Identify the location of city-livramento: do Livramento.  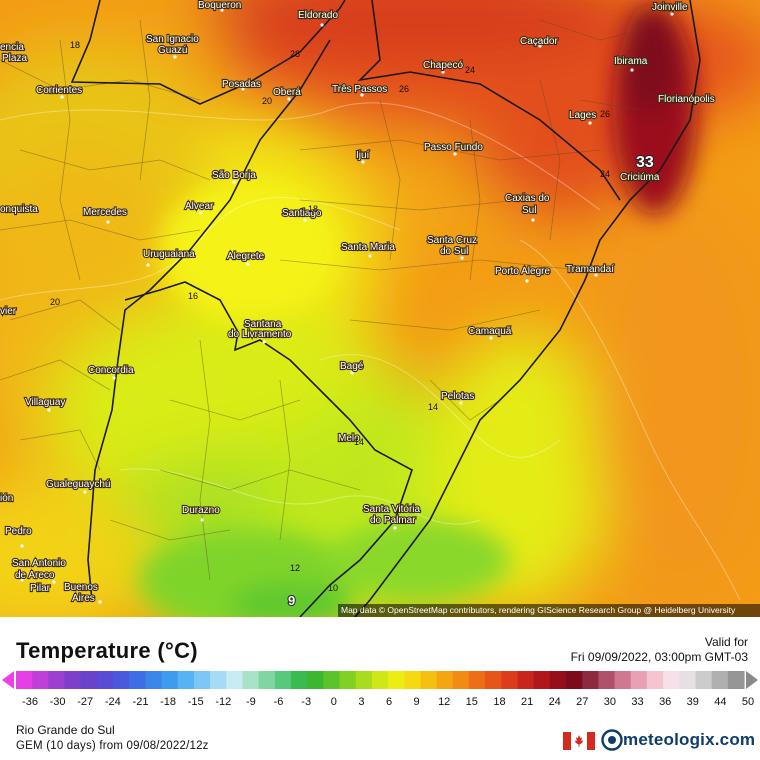
(260, 336).